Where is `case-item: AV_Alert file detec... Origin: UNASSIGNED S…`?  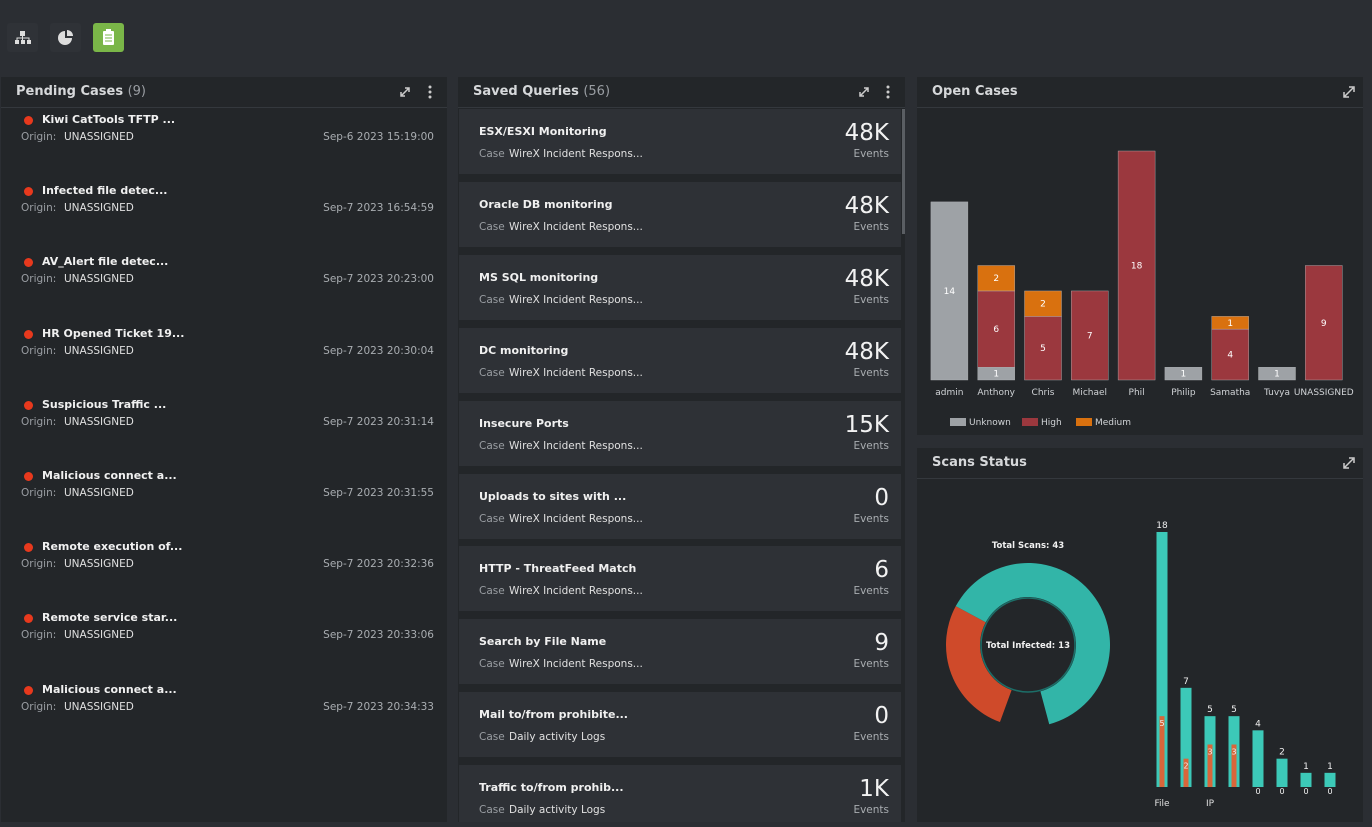
case-item: AV_Alert file detec... Origin: UNASSIGNED S… is located at coordinates (224, 282).